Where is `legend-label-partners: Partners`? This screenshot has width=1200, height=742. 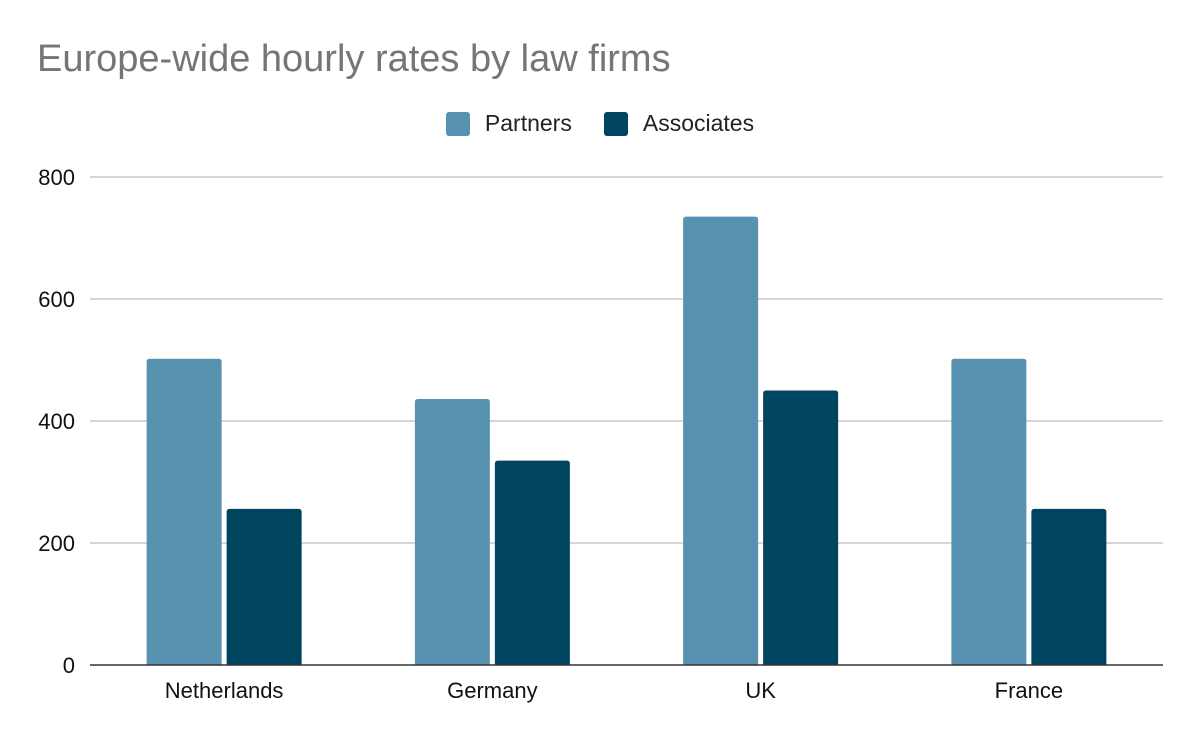 legend-label-partners: Partners is located at coordinates (528, 123).